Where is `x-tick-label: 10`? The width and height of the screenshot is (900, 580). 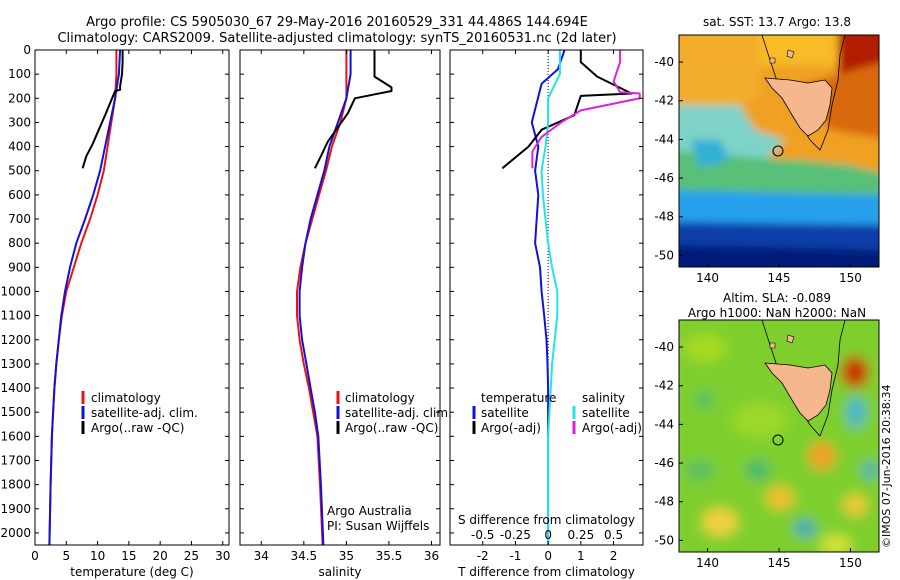
x-tick-label: 10 is located at coordinates (97, 556).